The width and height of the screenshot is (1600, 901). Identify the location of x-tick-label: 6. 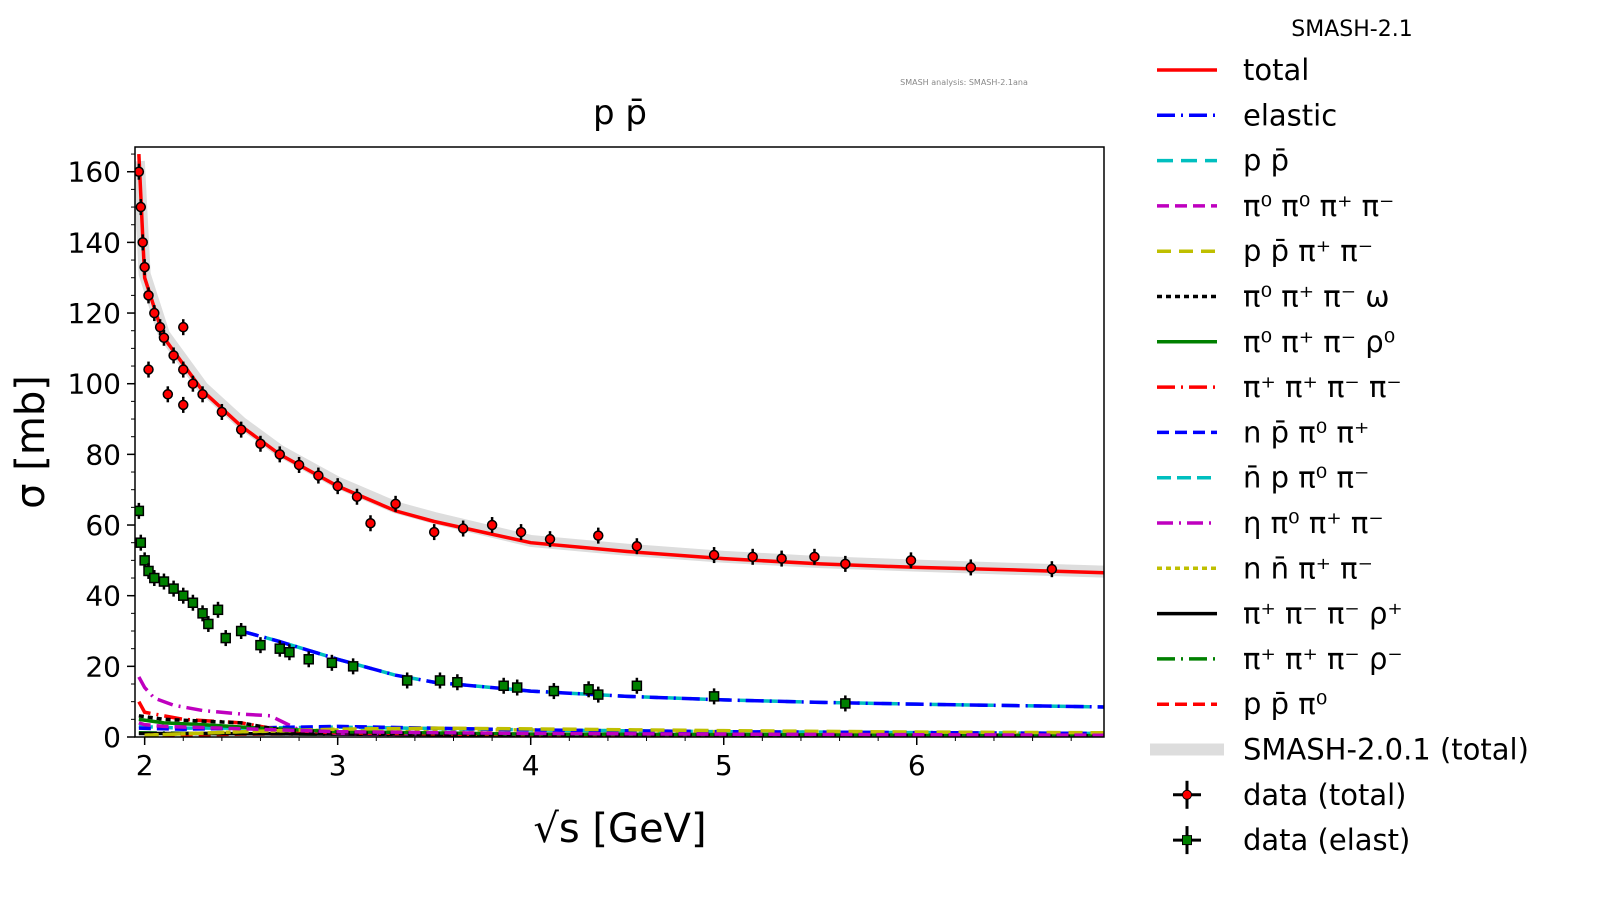
(917, 765).